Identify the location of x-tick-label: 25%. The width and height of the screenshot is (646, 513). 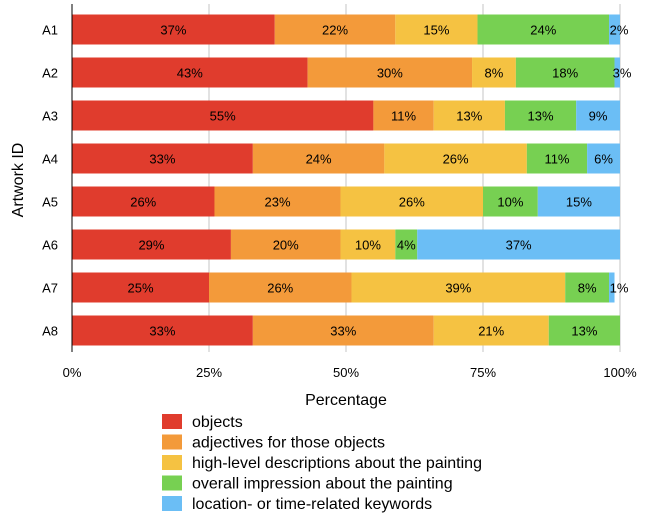
(209, 372).